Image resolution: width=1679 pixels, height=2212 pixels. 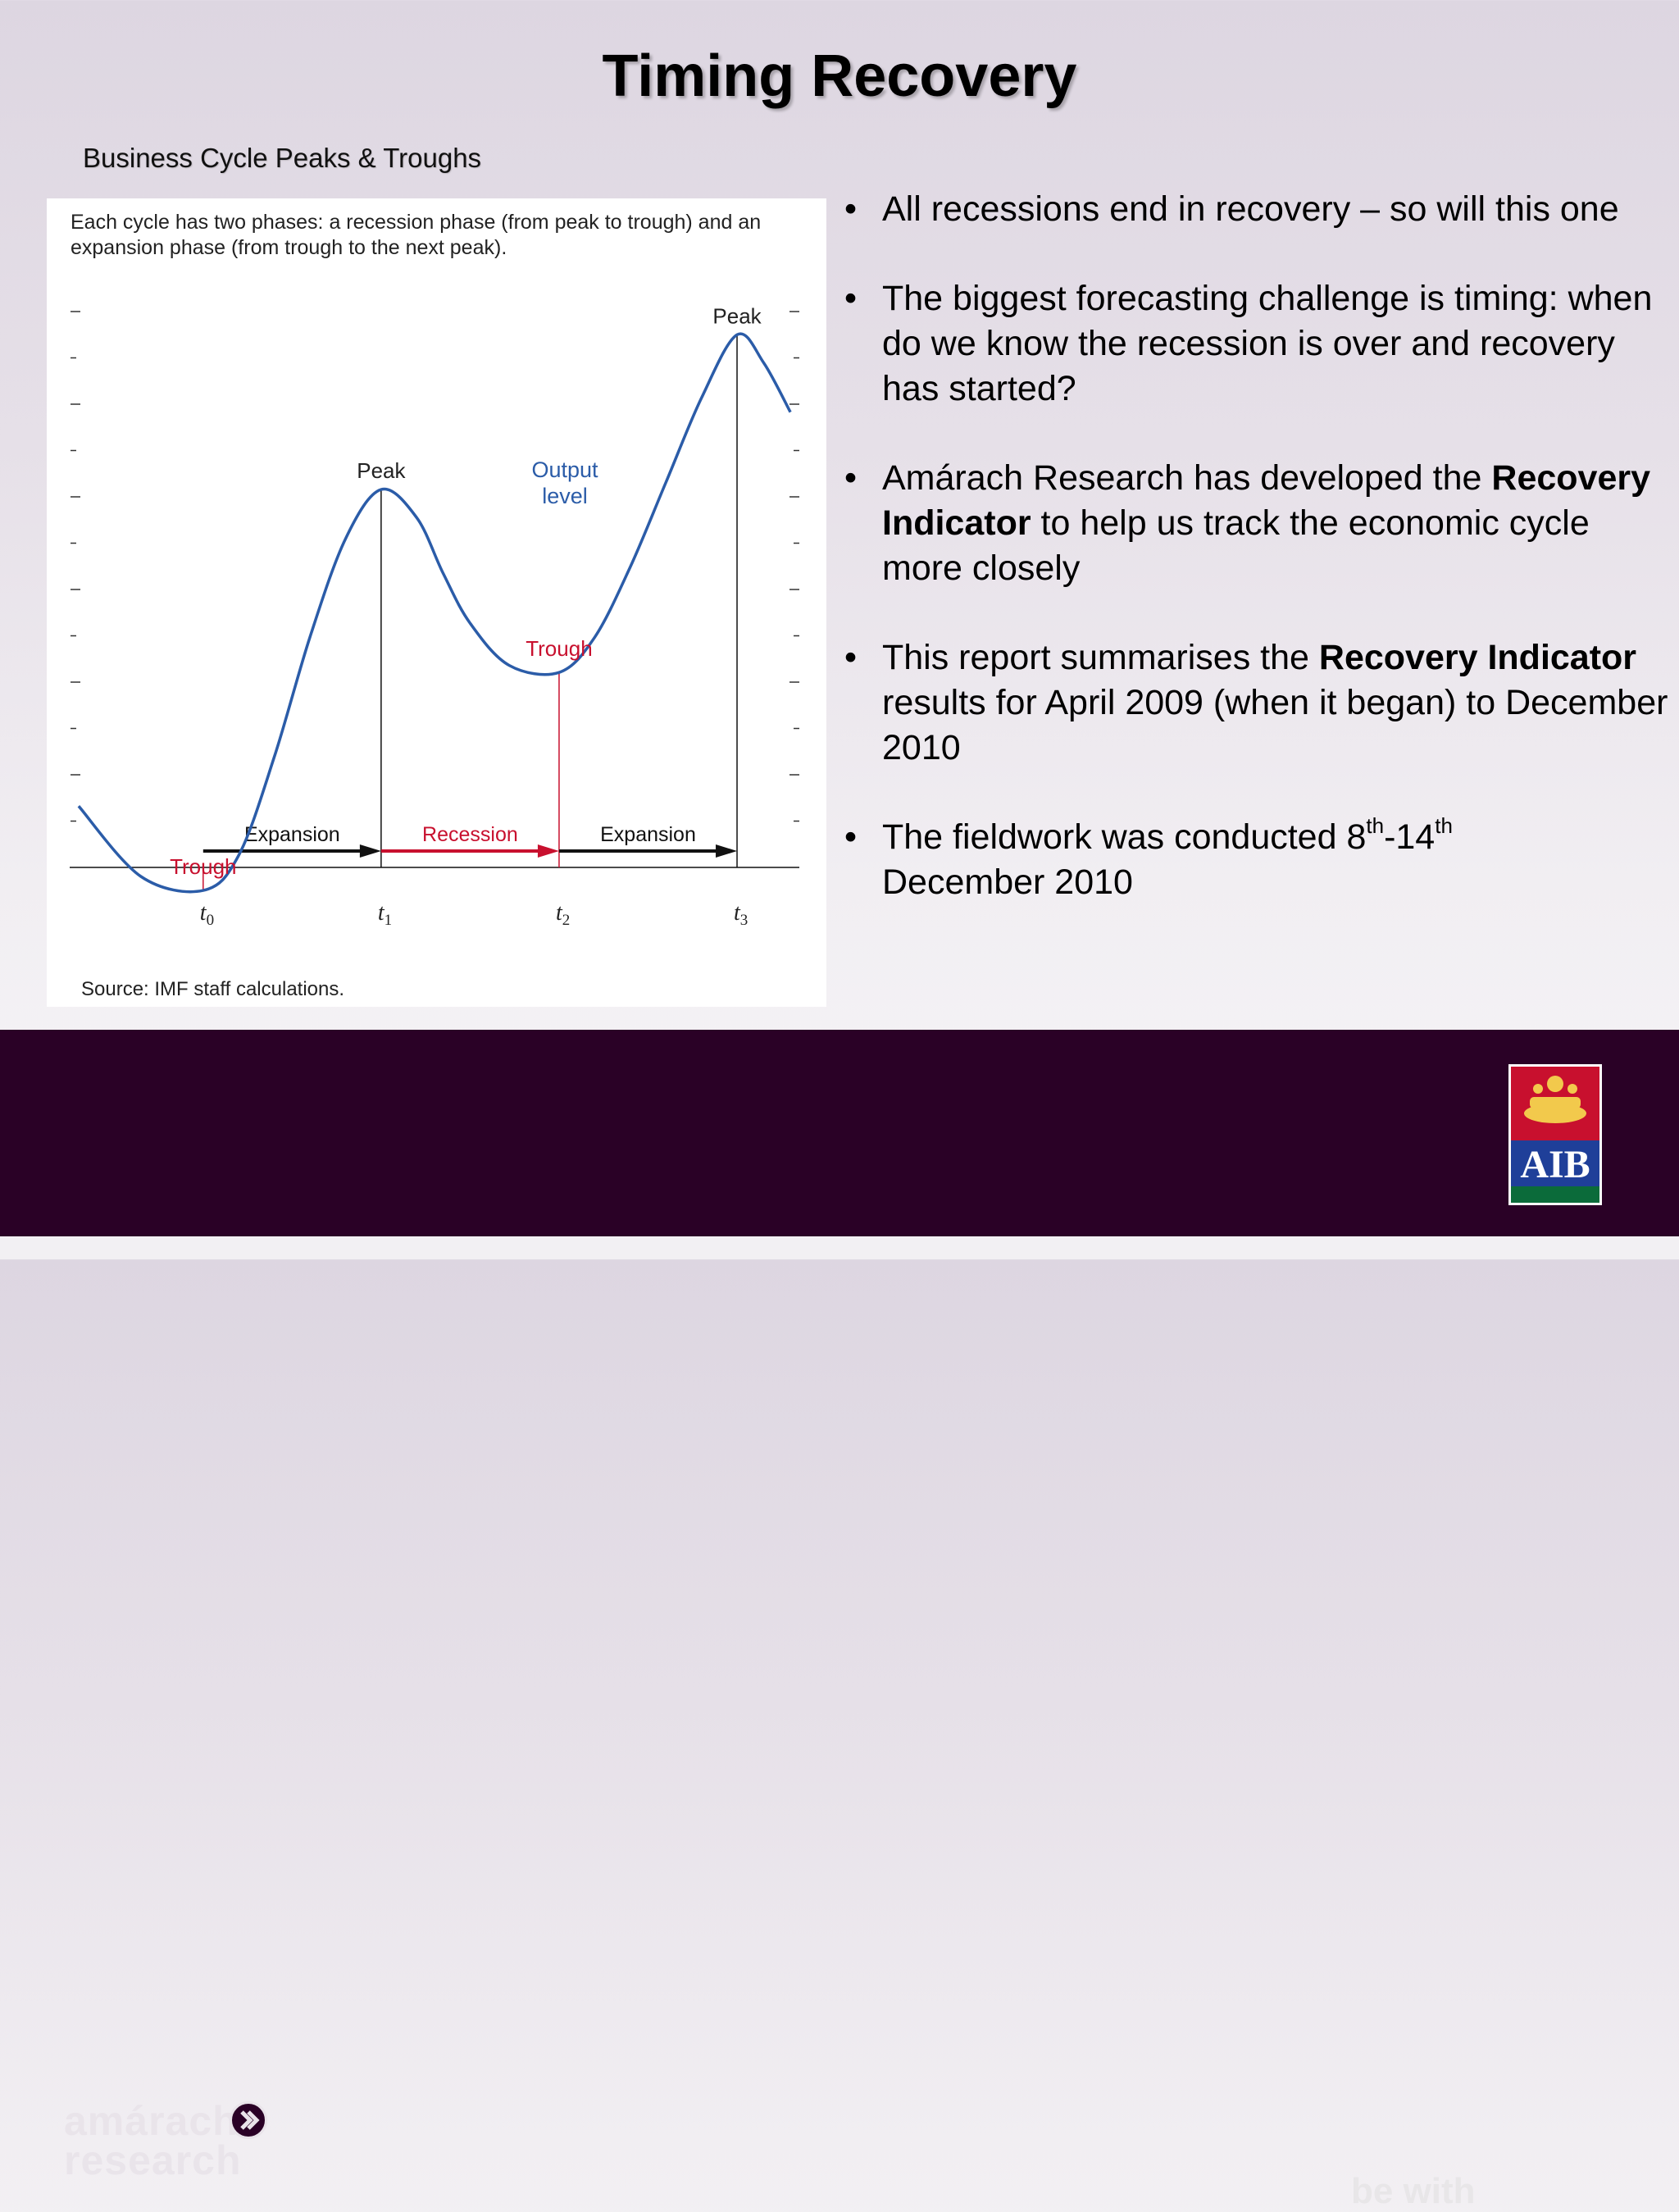 What do you see at coordinates (744, 921) in the screenshot?
I see `time-label-subscript: 3` at bounding box center [744, 921].